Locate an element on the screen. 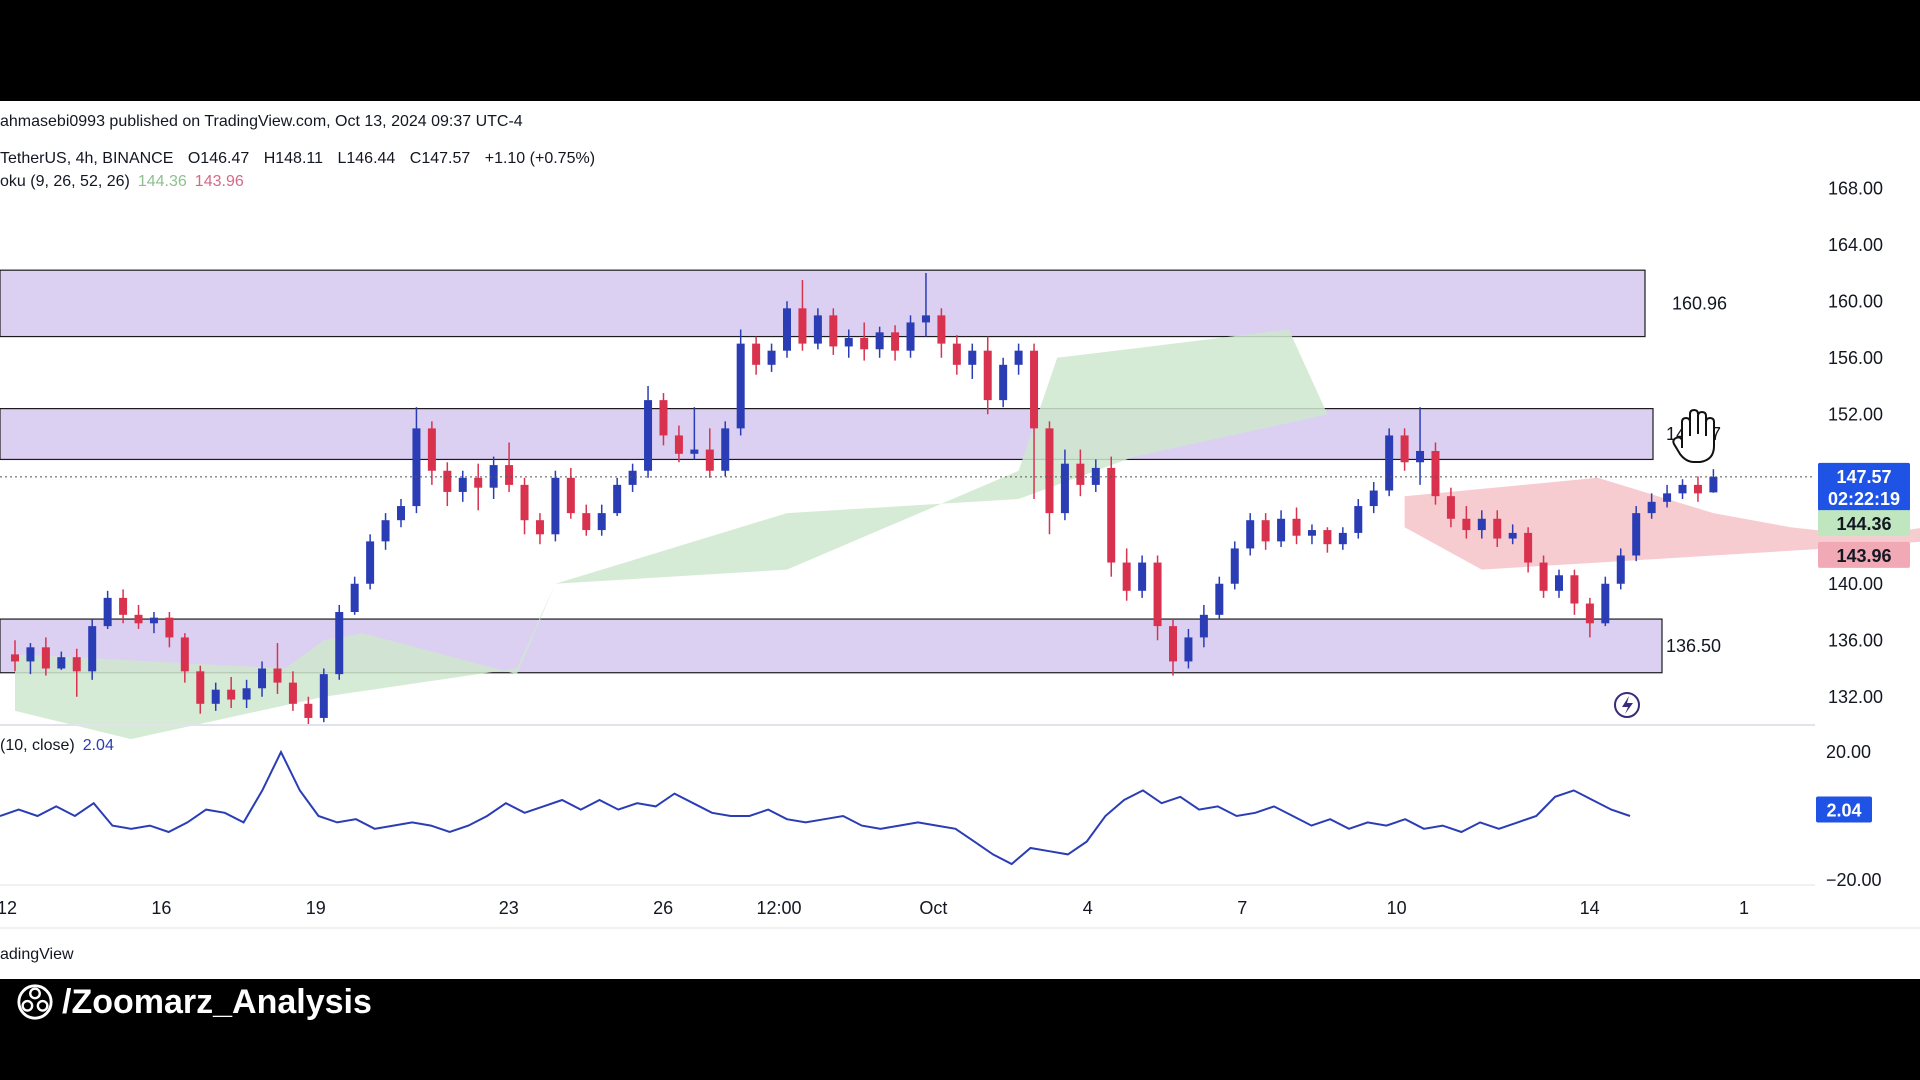  price-tick-label: 136.00 is located at coordinates (1855, 640).